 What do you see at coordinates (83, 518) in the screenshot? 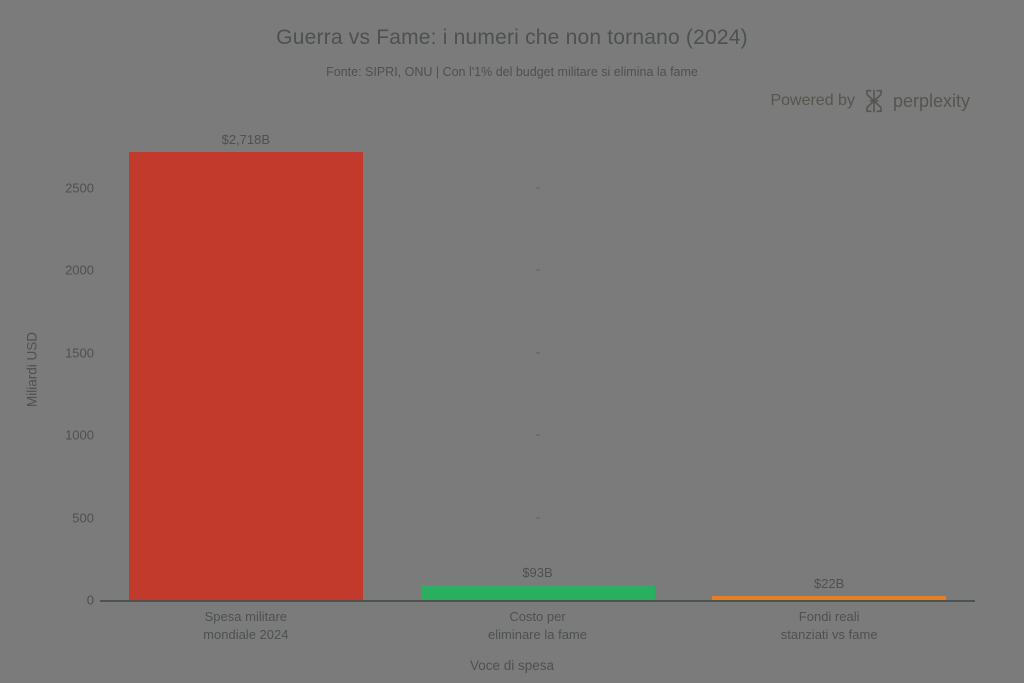
I see `y-tick-label: 500` at bounding box center [83, 518].